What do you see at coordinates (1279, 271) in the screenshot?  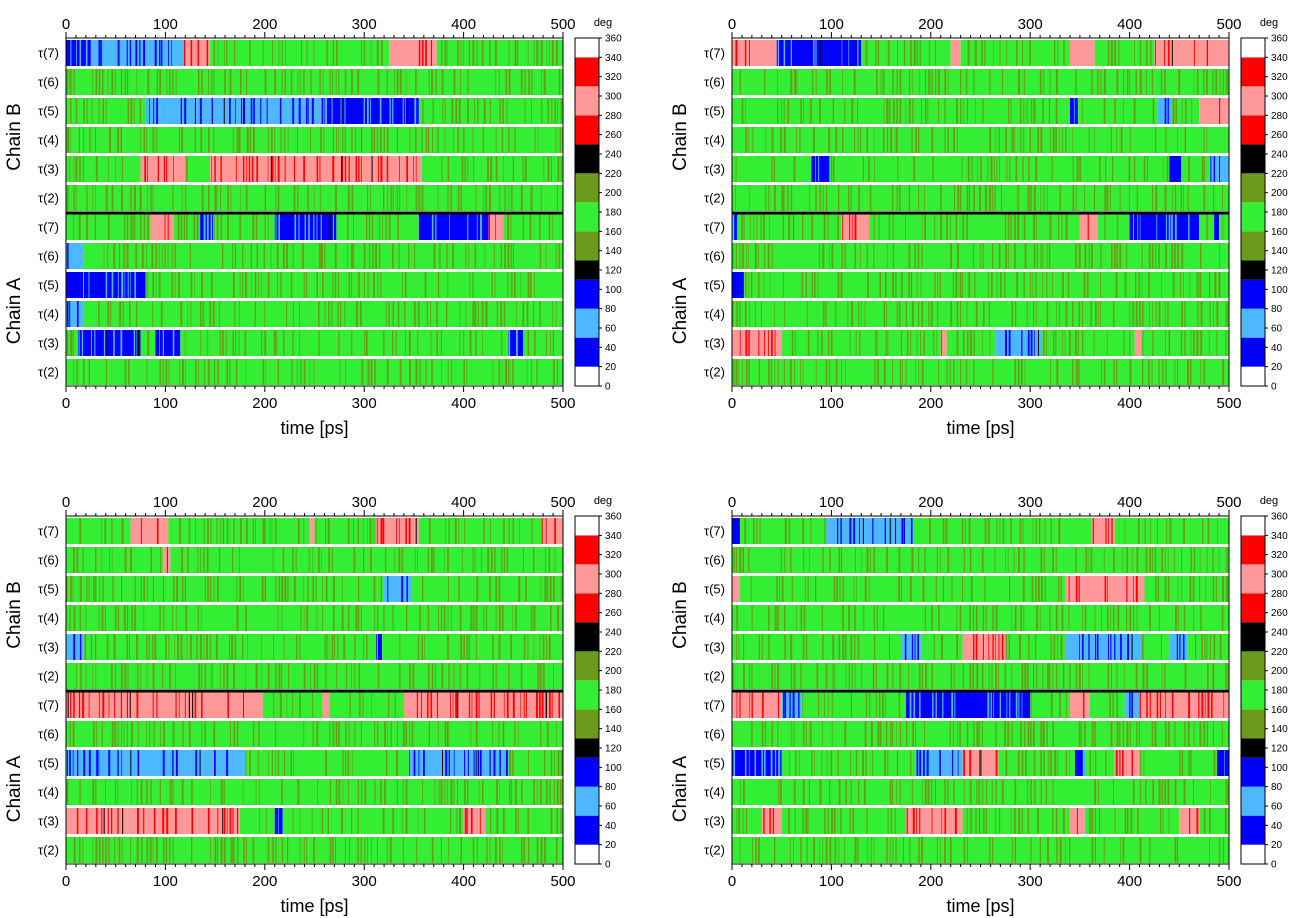 I see `colorbar-tick-label: 120` at bounding box center [1279, 271].